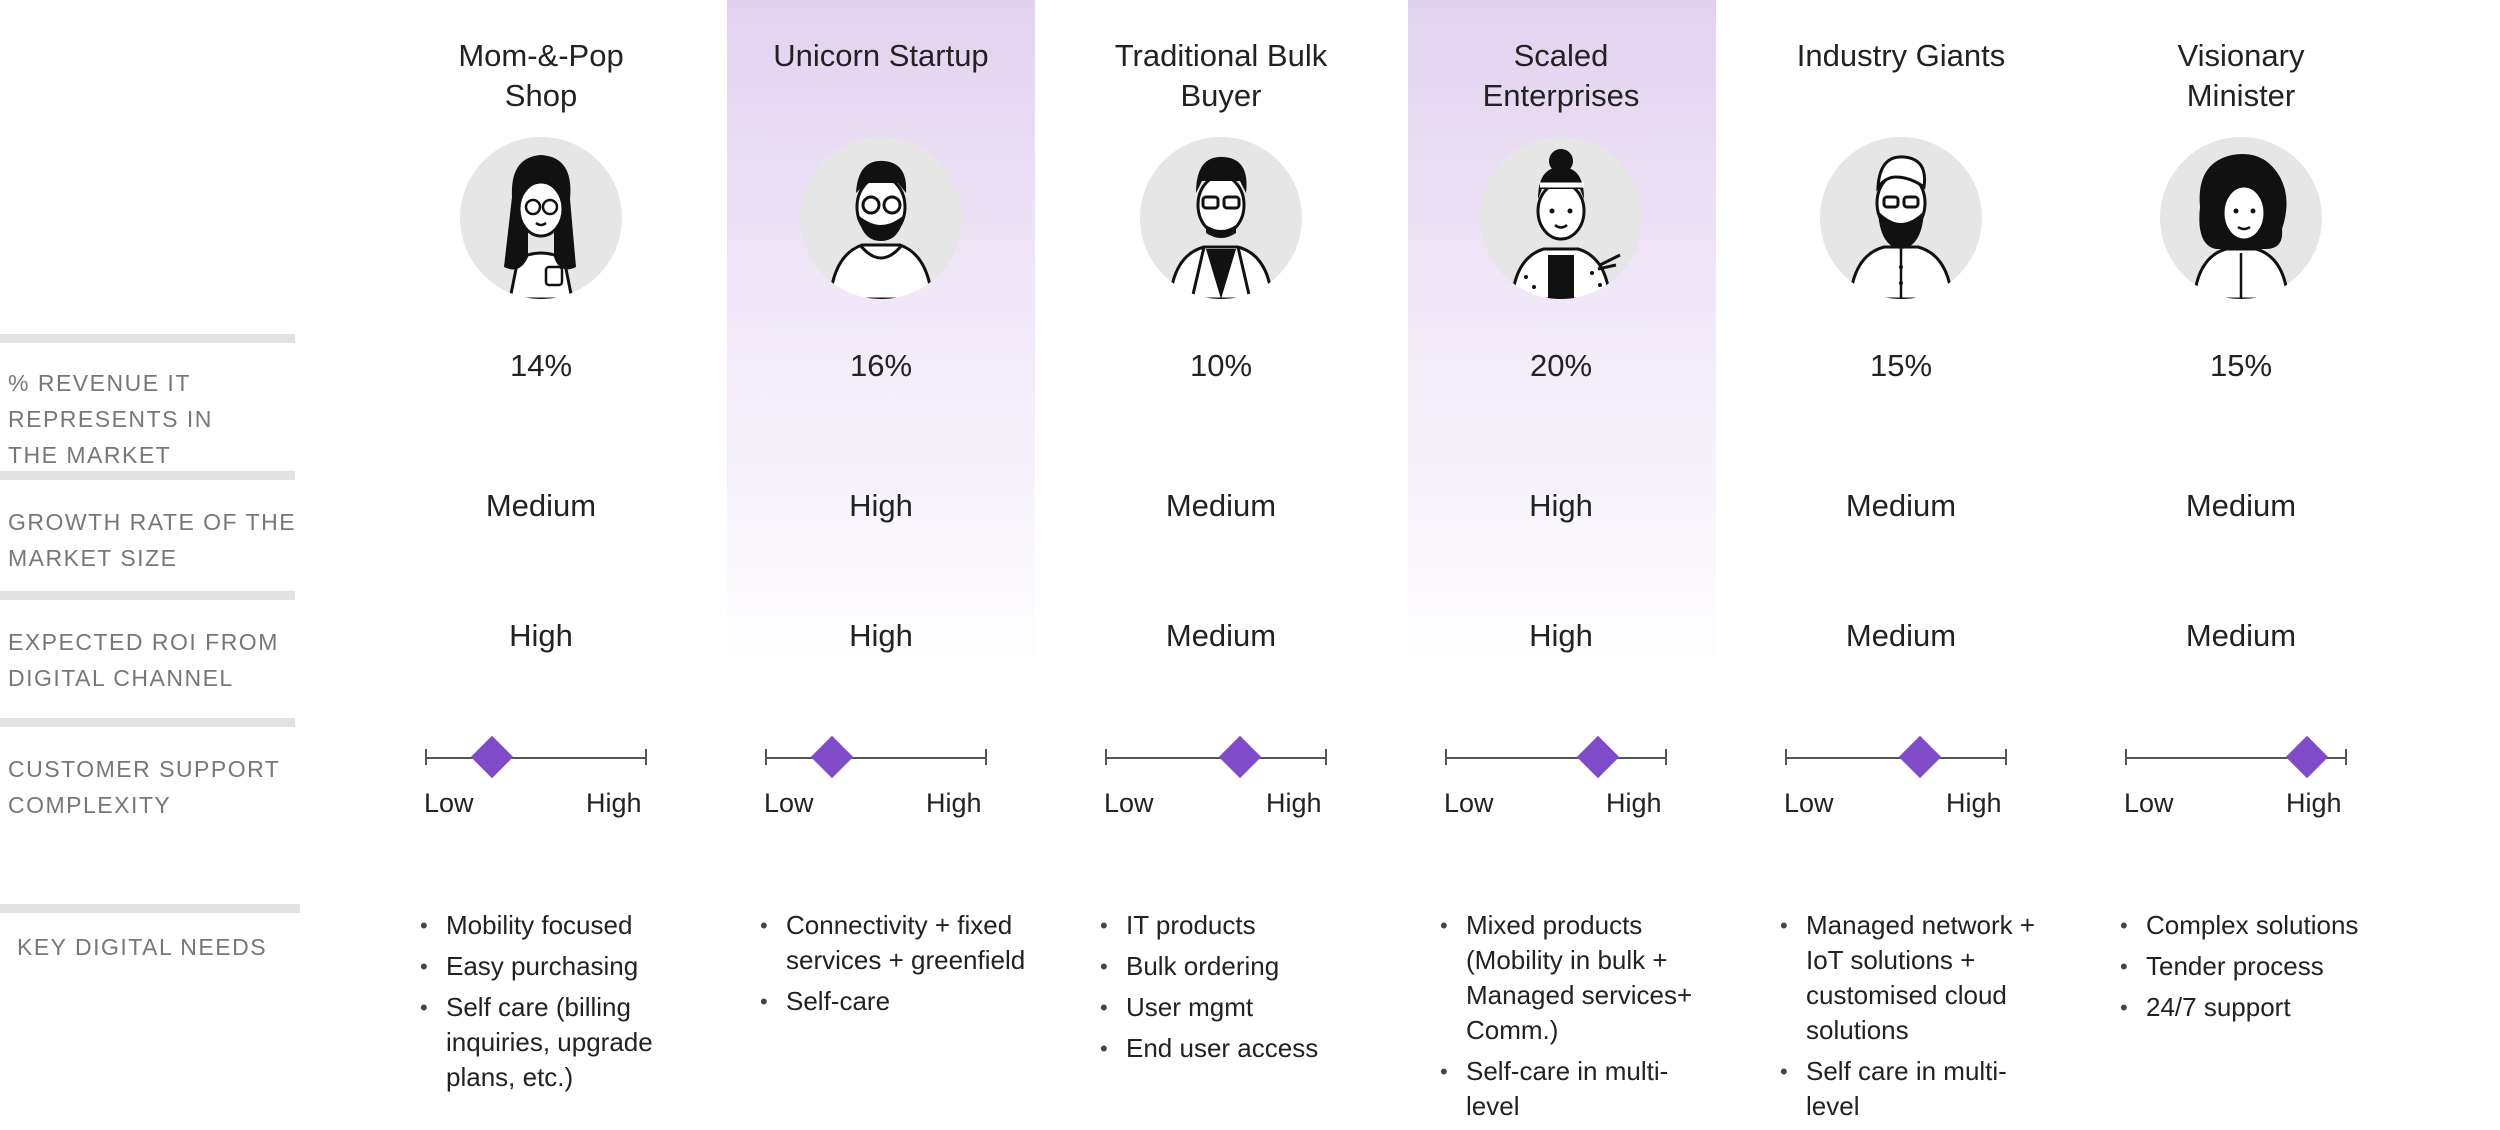 The width and height of the screenshot is (2500, 1130). Describe the element at coordinates (2241, 76) in the screenshot. I see `segment-title: Visionary Minister` at that location.